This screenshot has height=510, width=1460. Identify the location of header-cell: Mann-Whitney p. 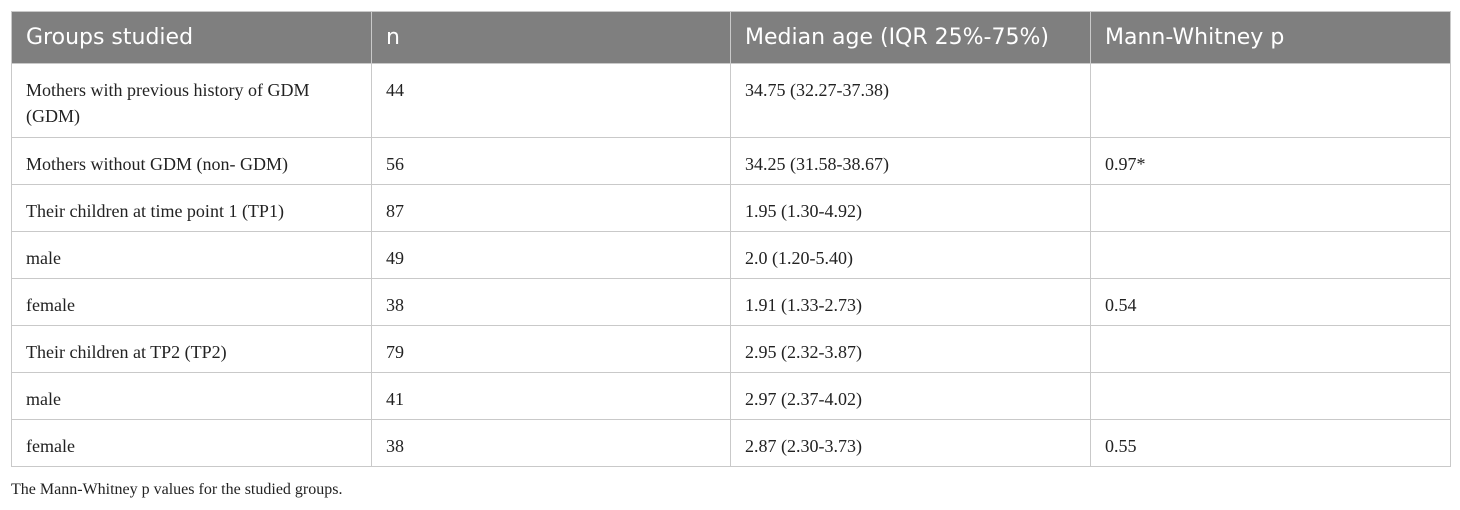
(1270, 37).